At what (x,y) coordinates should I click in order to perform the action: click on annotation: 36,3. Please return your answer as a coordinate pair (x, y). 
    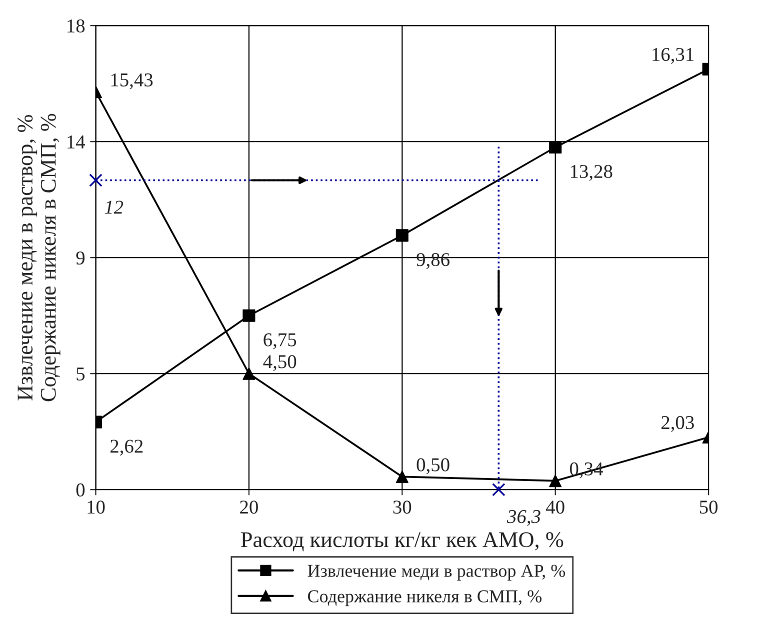
    Looking at the image, I should click on (523, 518).